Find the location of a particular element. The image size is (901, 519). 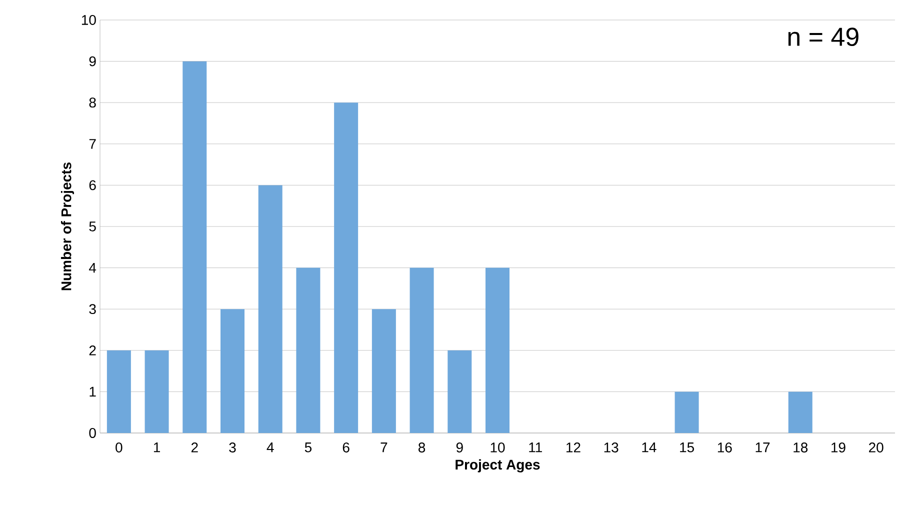

x-tick-label: 20 is located at coordinates (876, 447).